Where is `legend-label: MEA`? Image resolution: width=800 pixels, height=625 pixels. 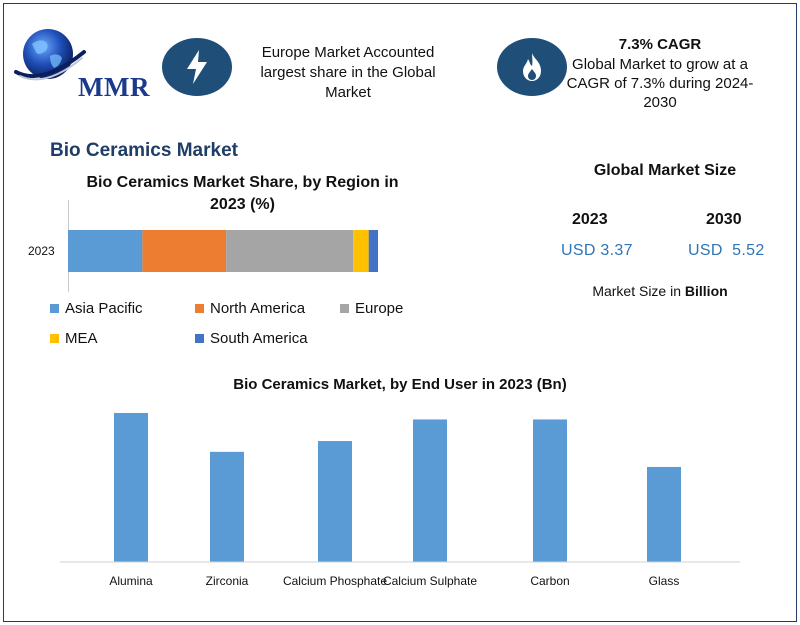 legend-label: MEA is located at coordinates (81, 338).